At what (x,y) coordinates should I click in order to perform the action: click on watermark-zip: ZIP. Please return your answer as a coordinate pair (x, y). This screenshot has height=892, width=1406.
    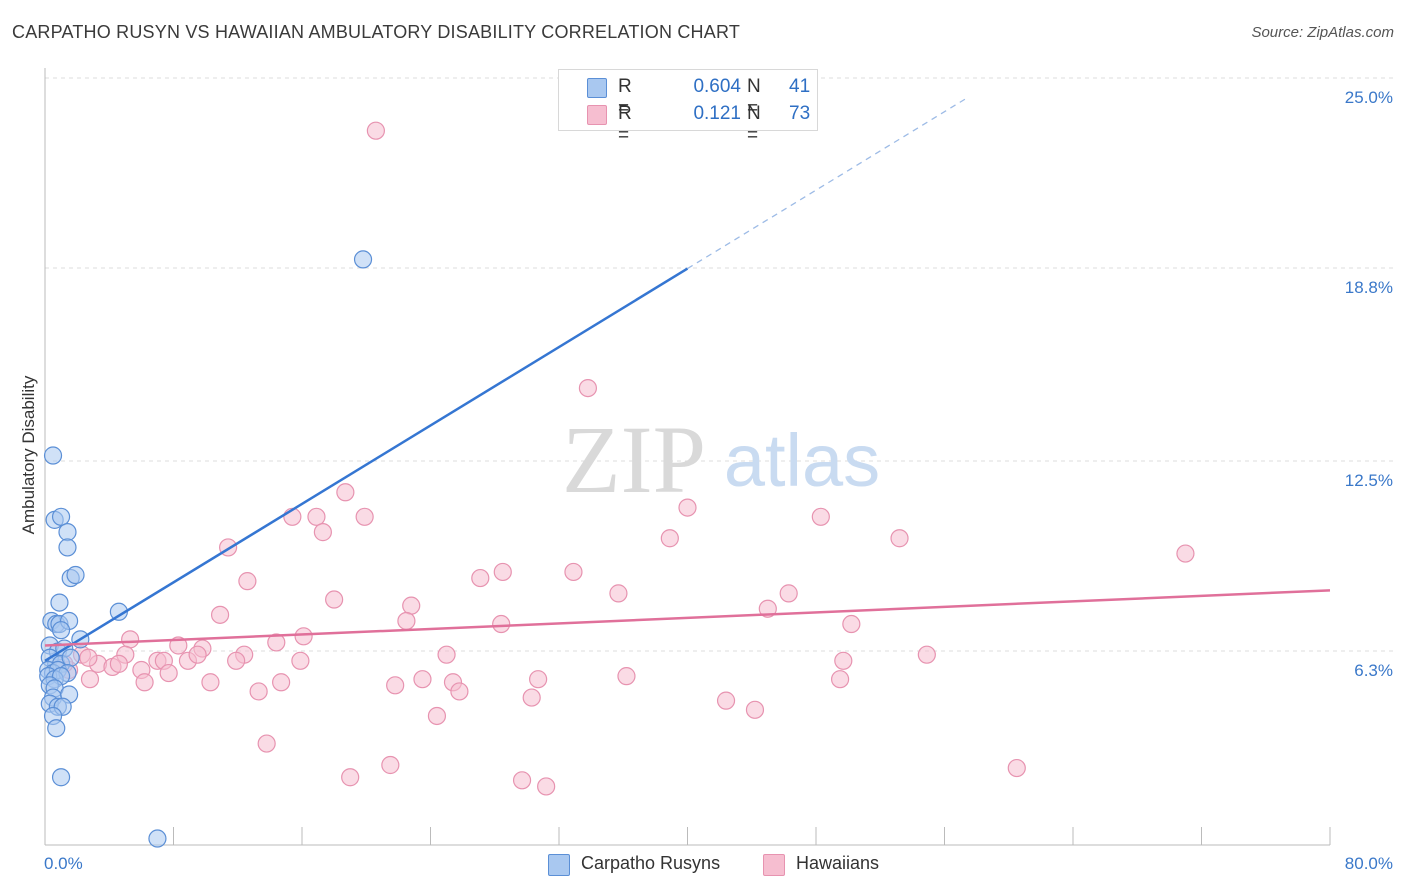
    Looking at the image, I should click on (634, 459).